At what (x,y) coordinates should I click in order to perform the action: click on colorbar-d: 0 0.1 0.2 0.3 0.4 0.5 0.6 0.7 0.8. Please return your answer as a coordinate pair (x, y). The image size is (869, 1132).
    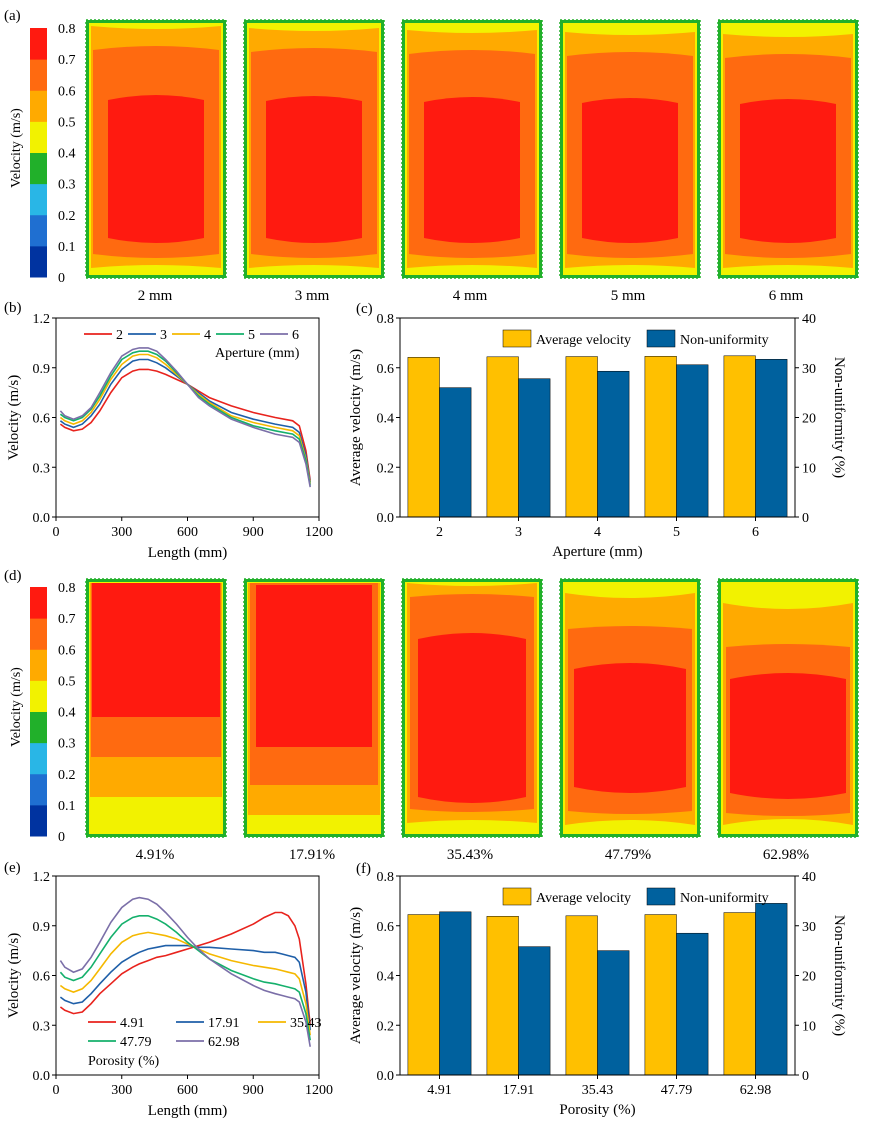
    Looking at the image, I should click on (53, 713).